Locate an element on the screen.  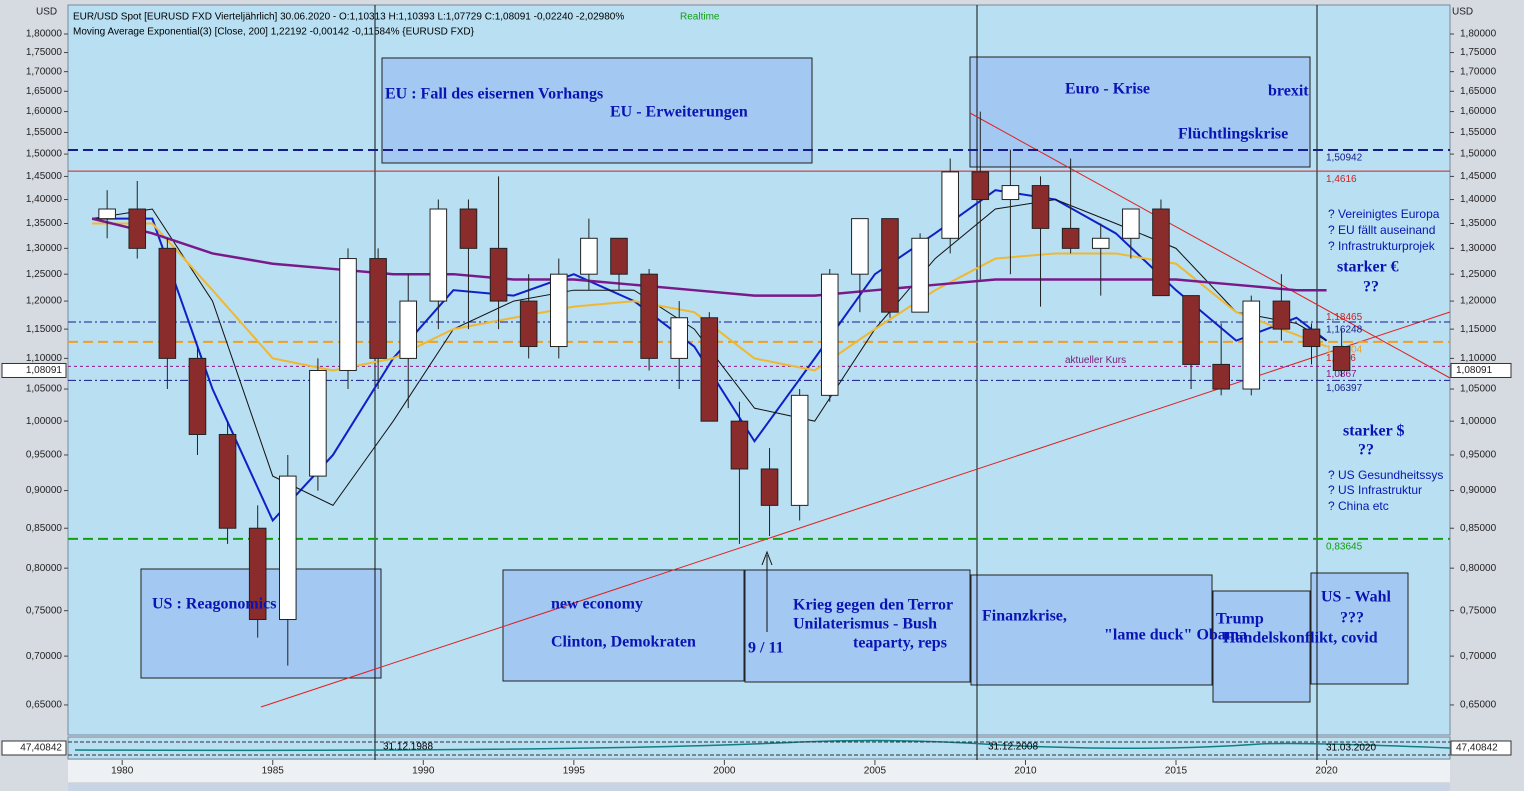
axis-unit: USD is located at coordinates (1462, 12).